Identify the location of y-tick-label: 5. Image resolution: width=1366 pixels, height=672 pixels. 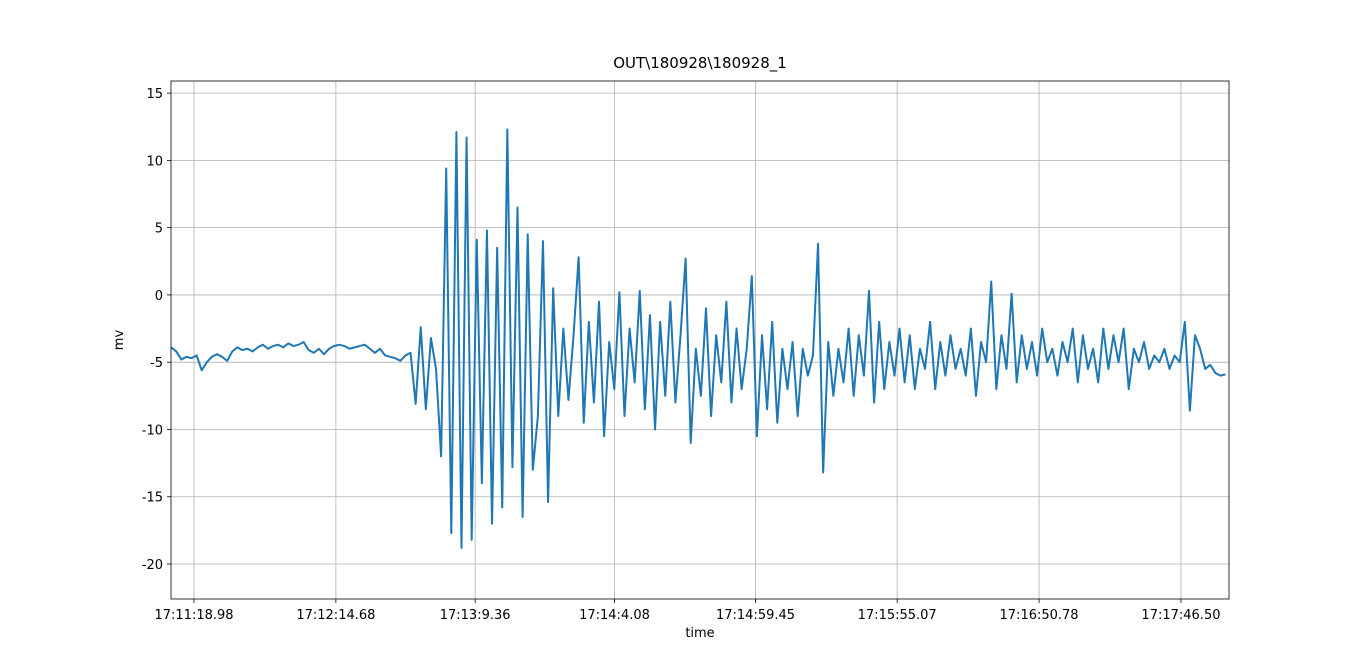
(159, 229).